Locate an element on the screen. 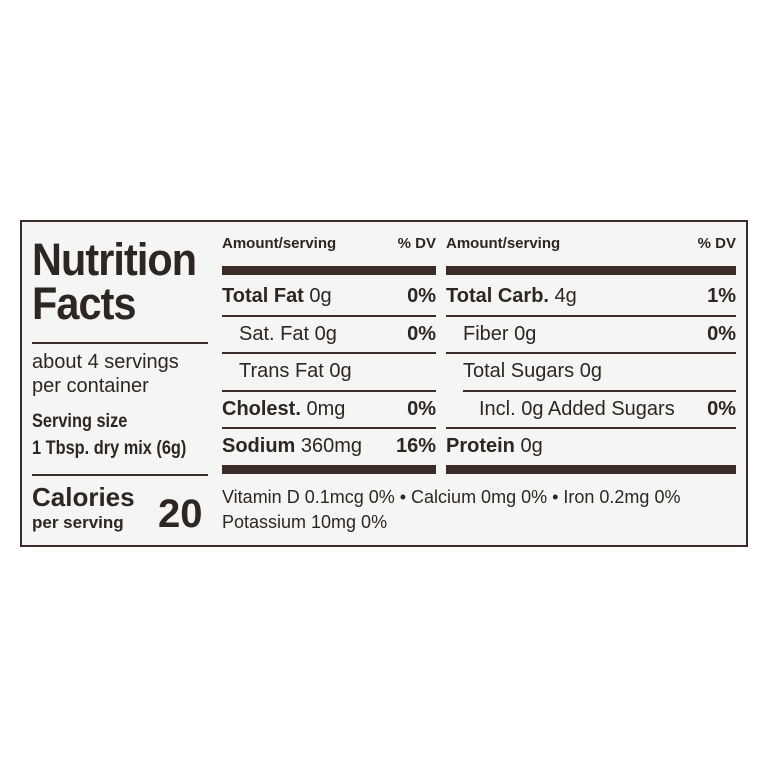 The width and height of the screenshot is (768, 768). nutrient-name: Sodium is located at coordinates (259, 446).